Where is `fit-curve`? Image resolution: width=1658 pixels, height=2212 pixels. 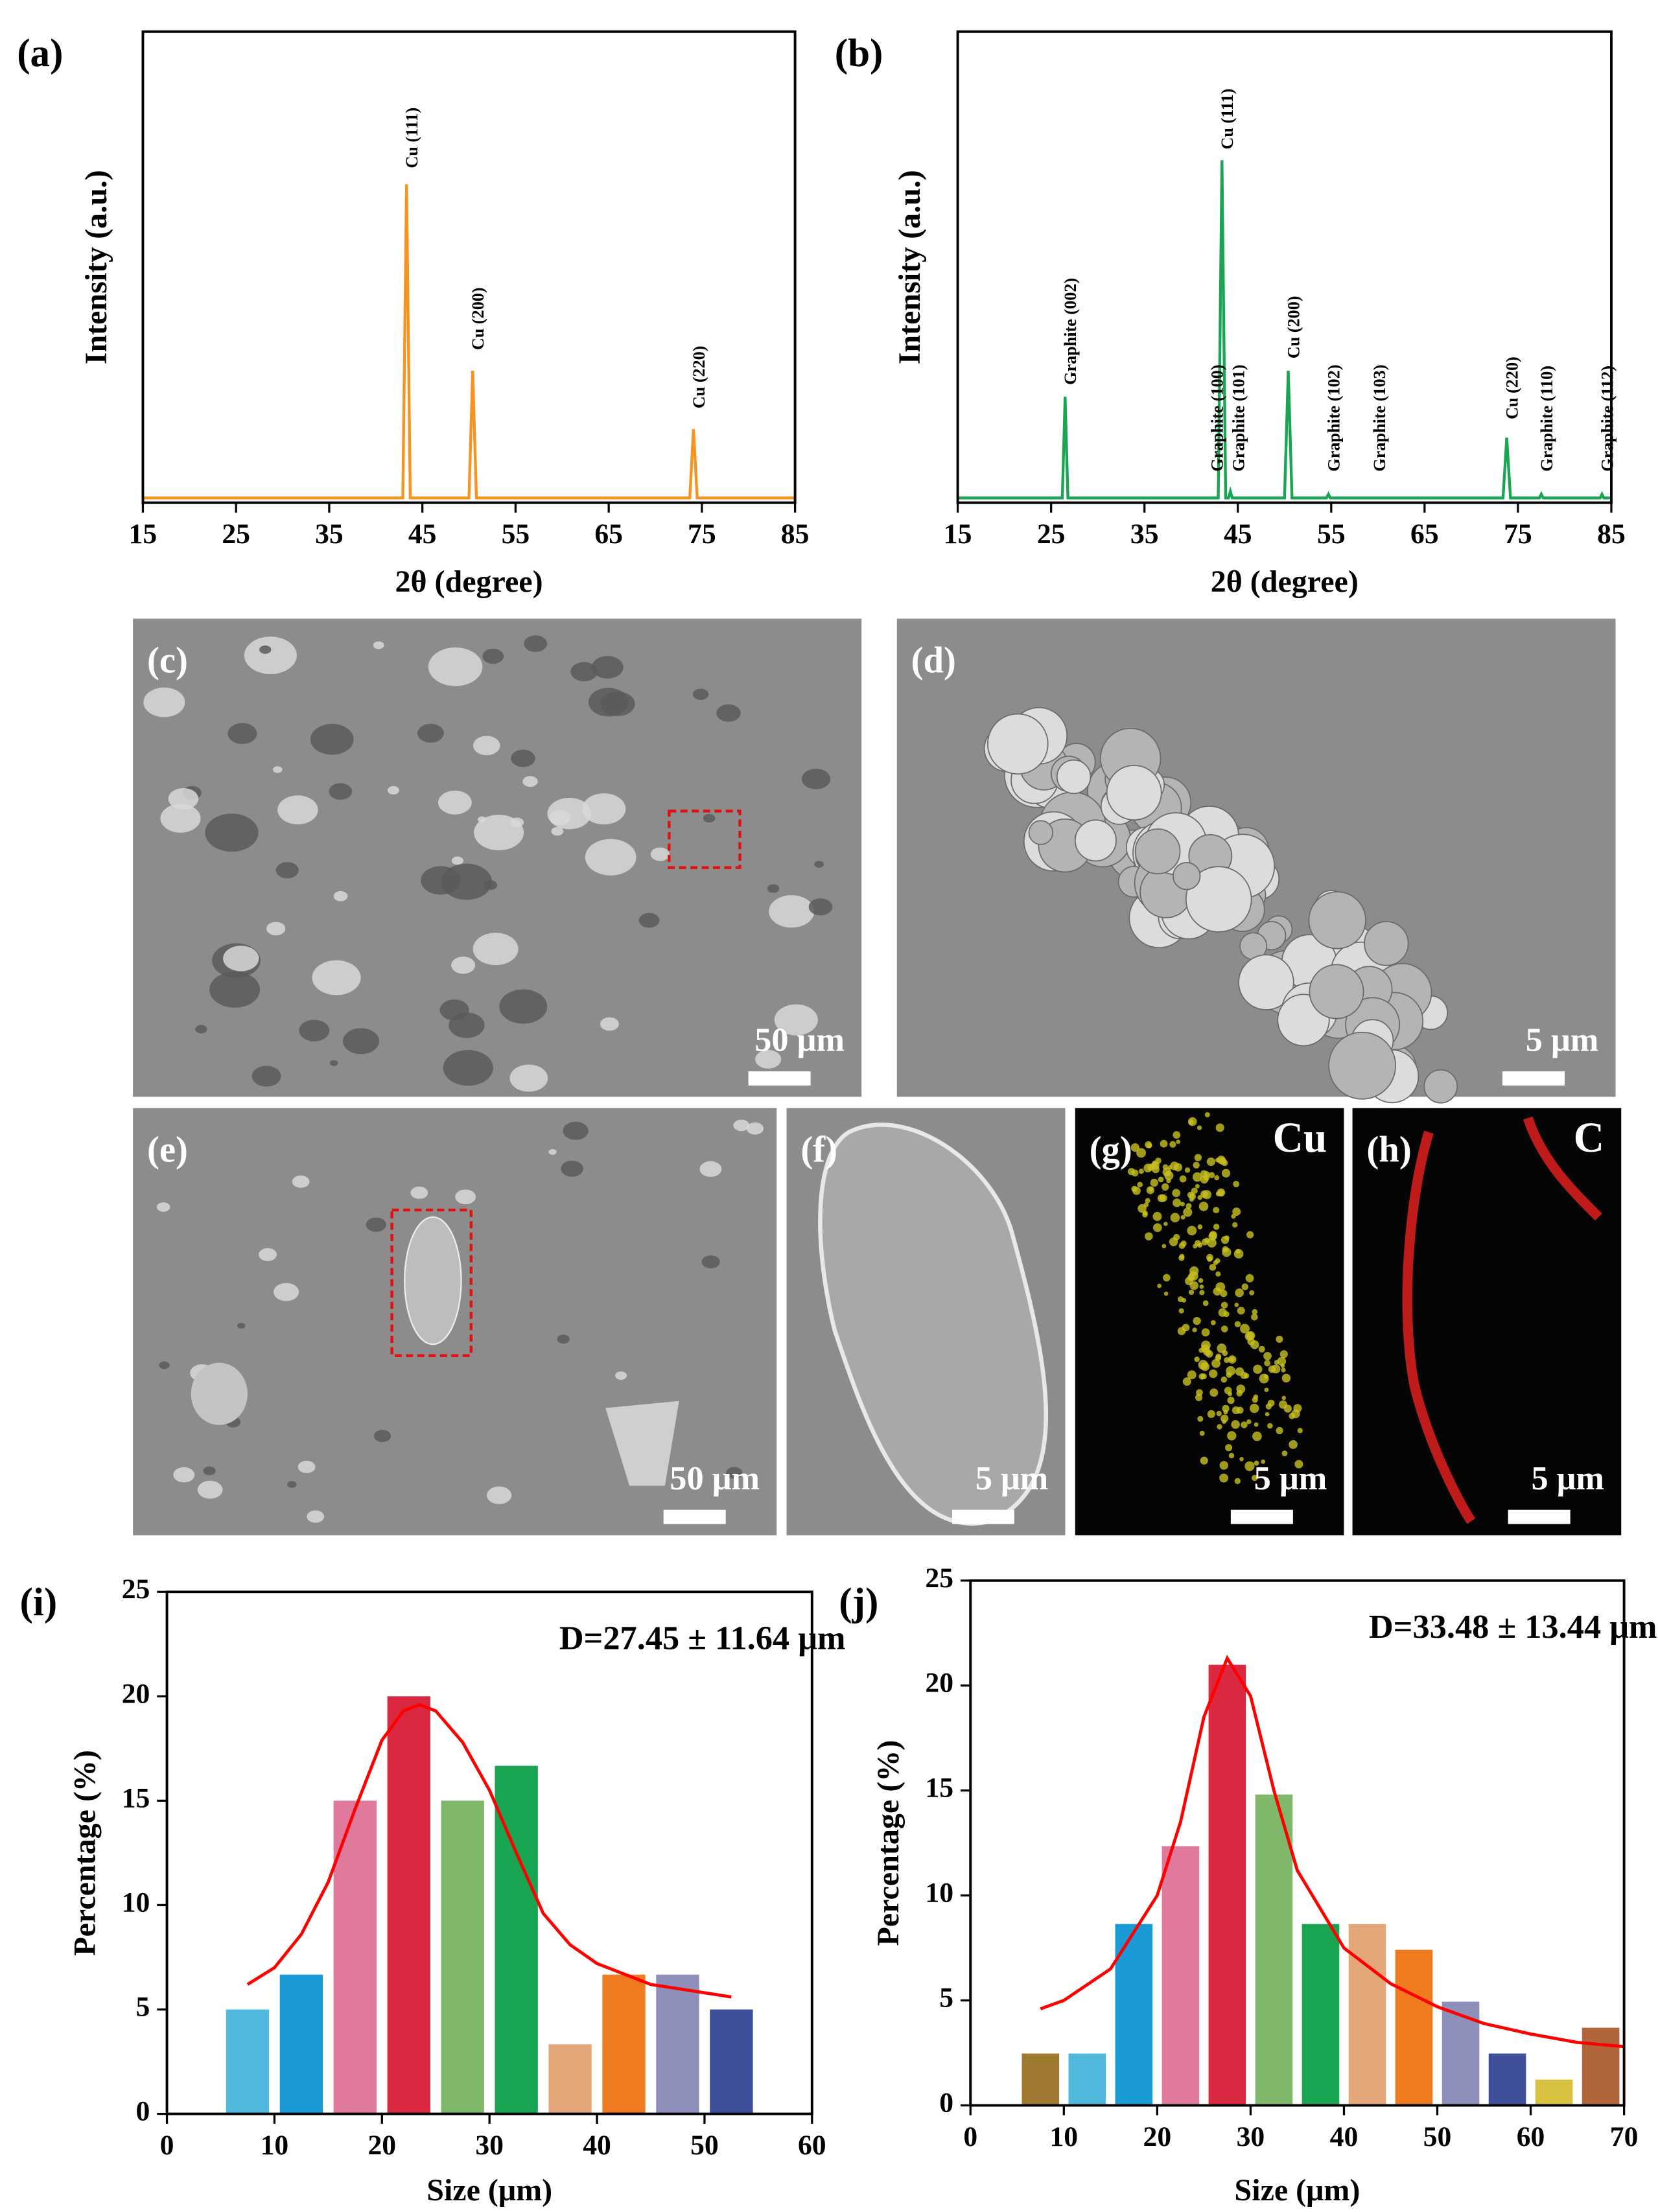
fit-curve is located at coordinates (489, 1851).